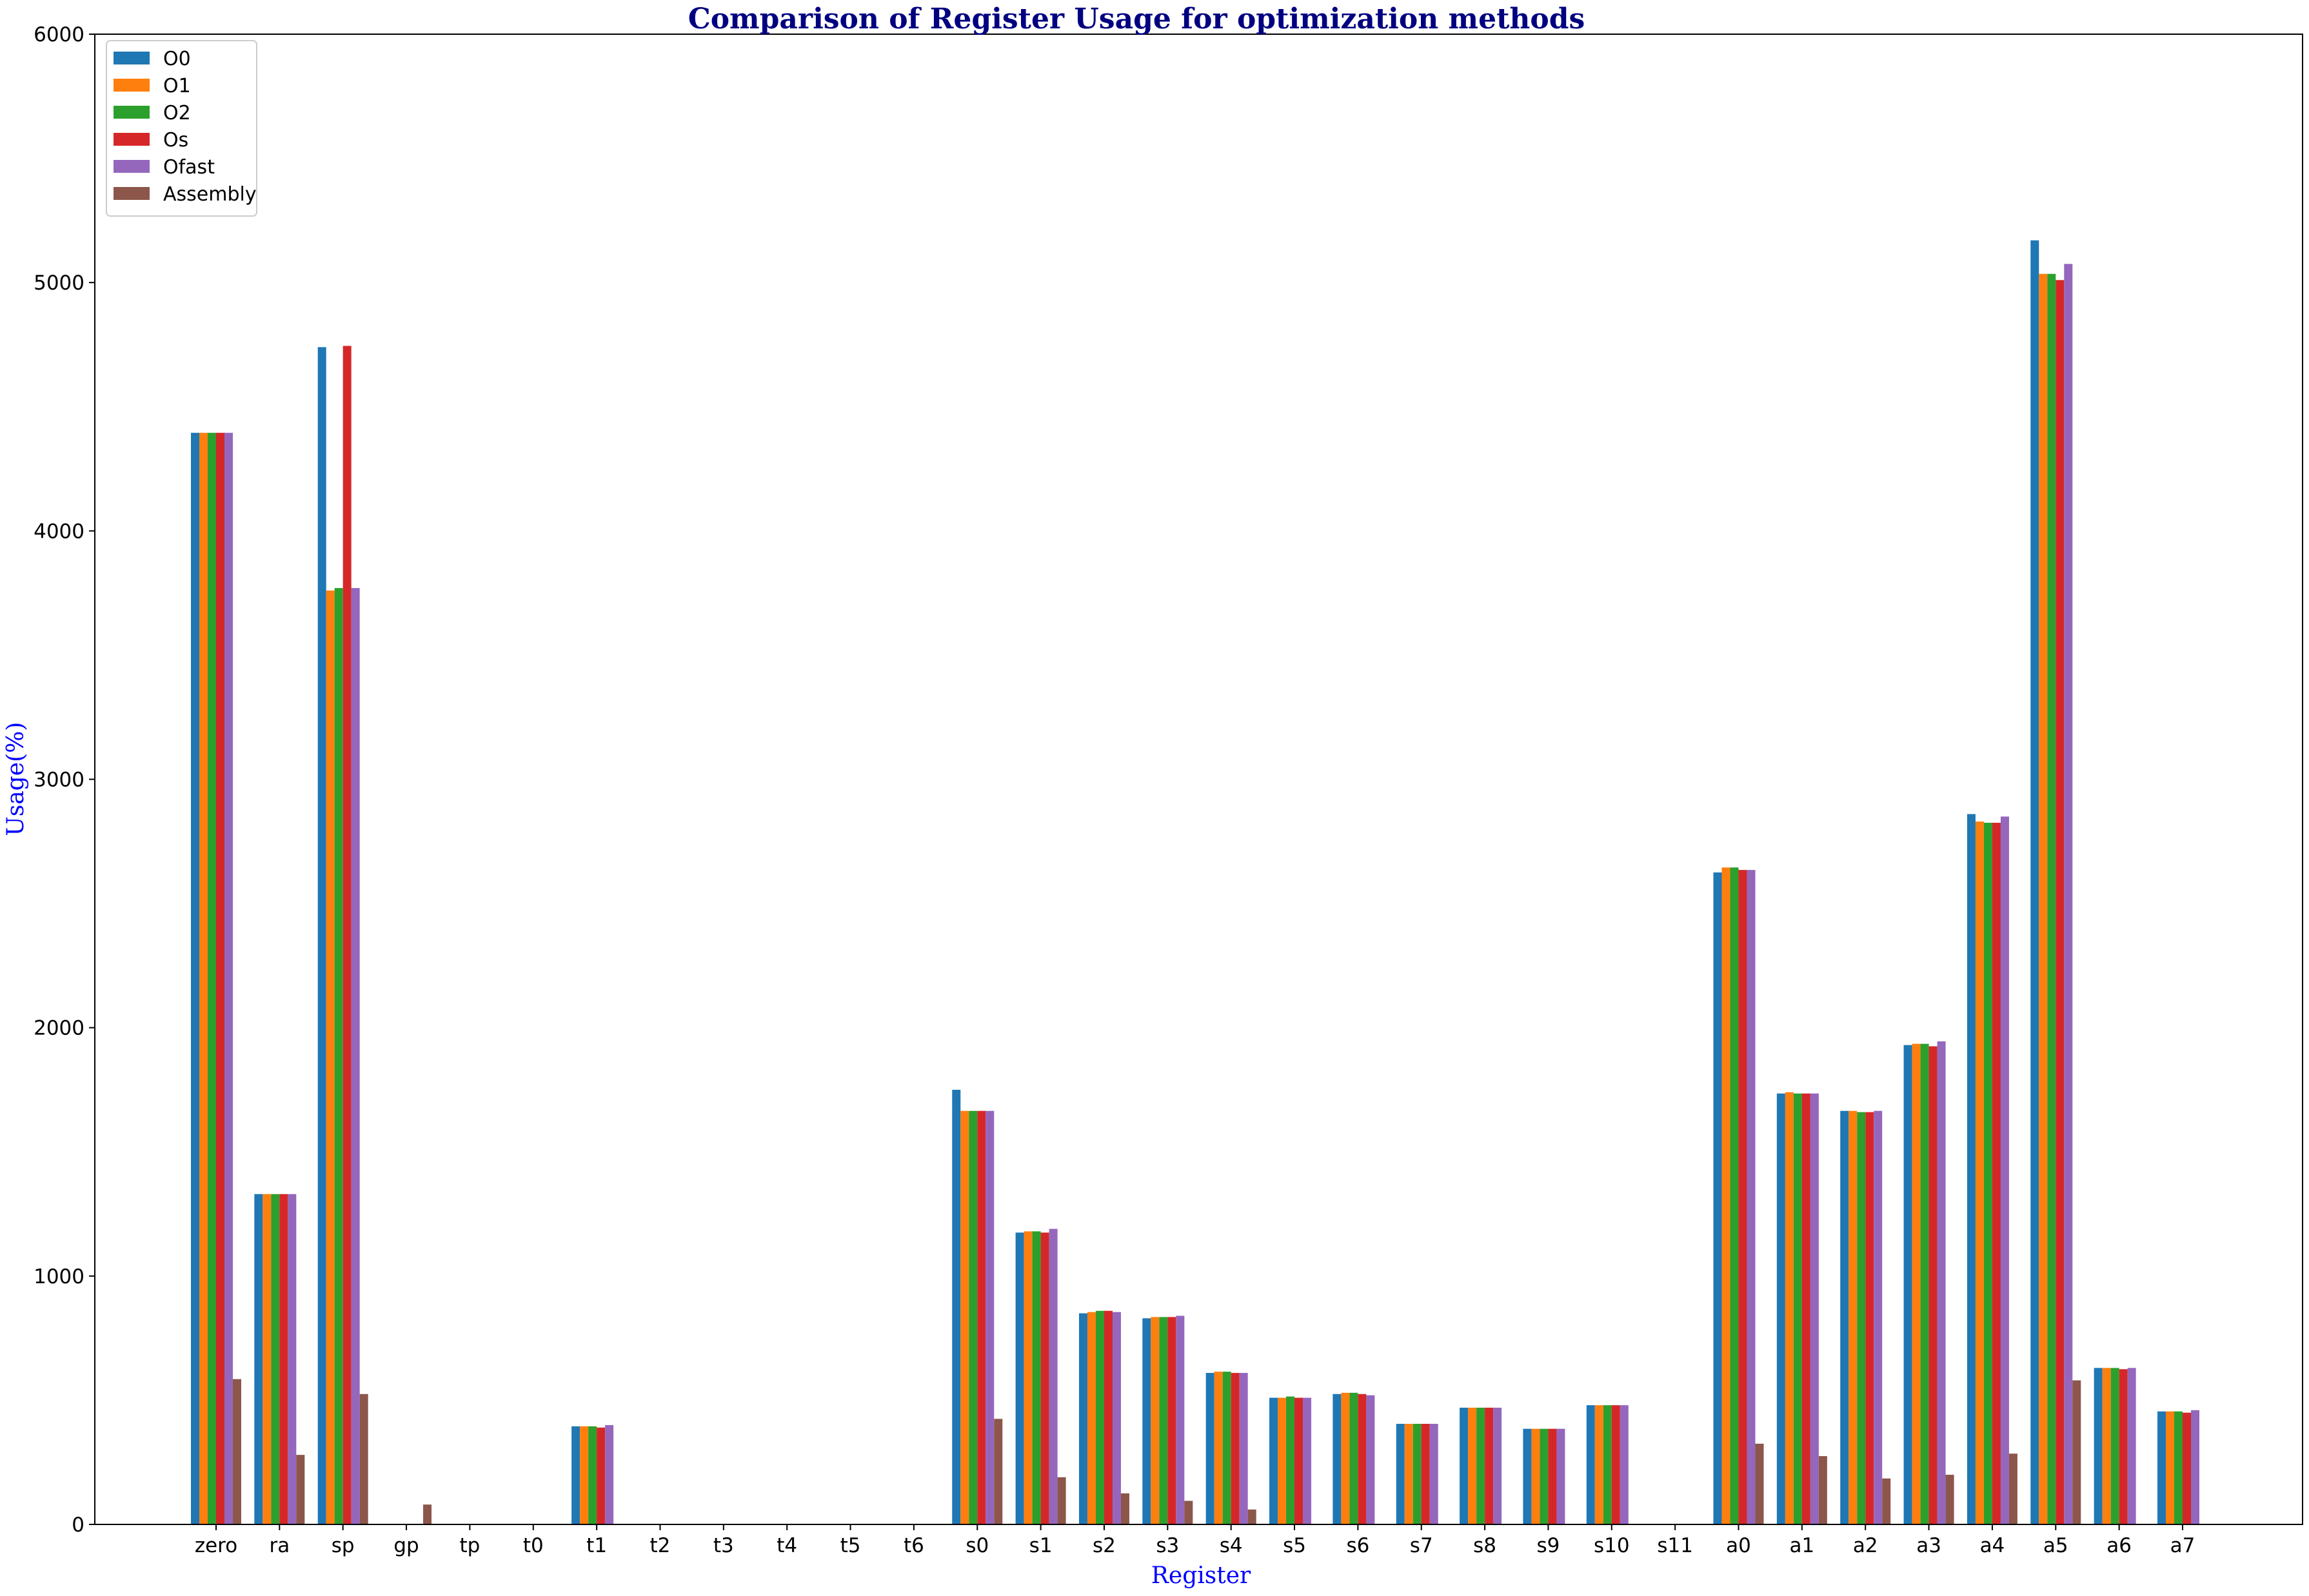  Describe the element at coordinates (16, 779) in the screenshot. I see `y-axis-label: Usage(%)` at that location.